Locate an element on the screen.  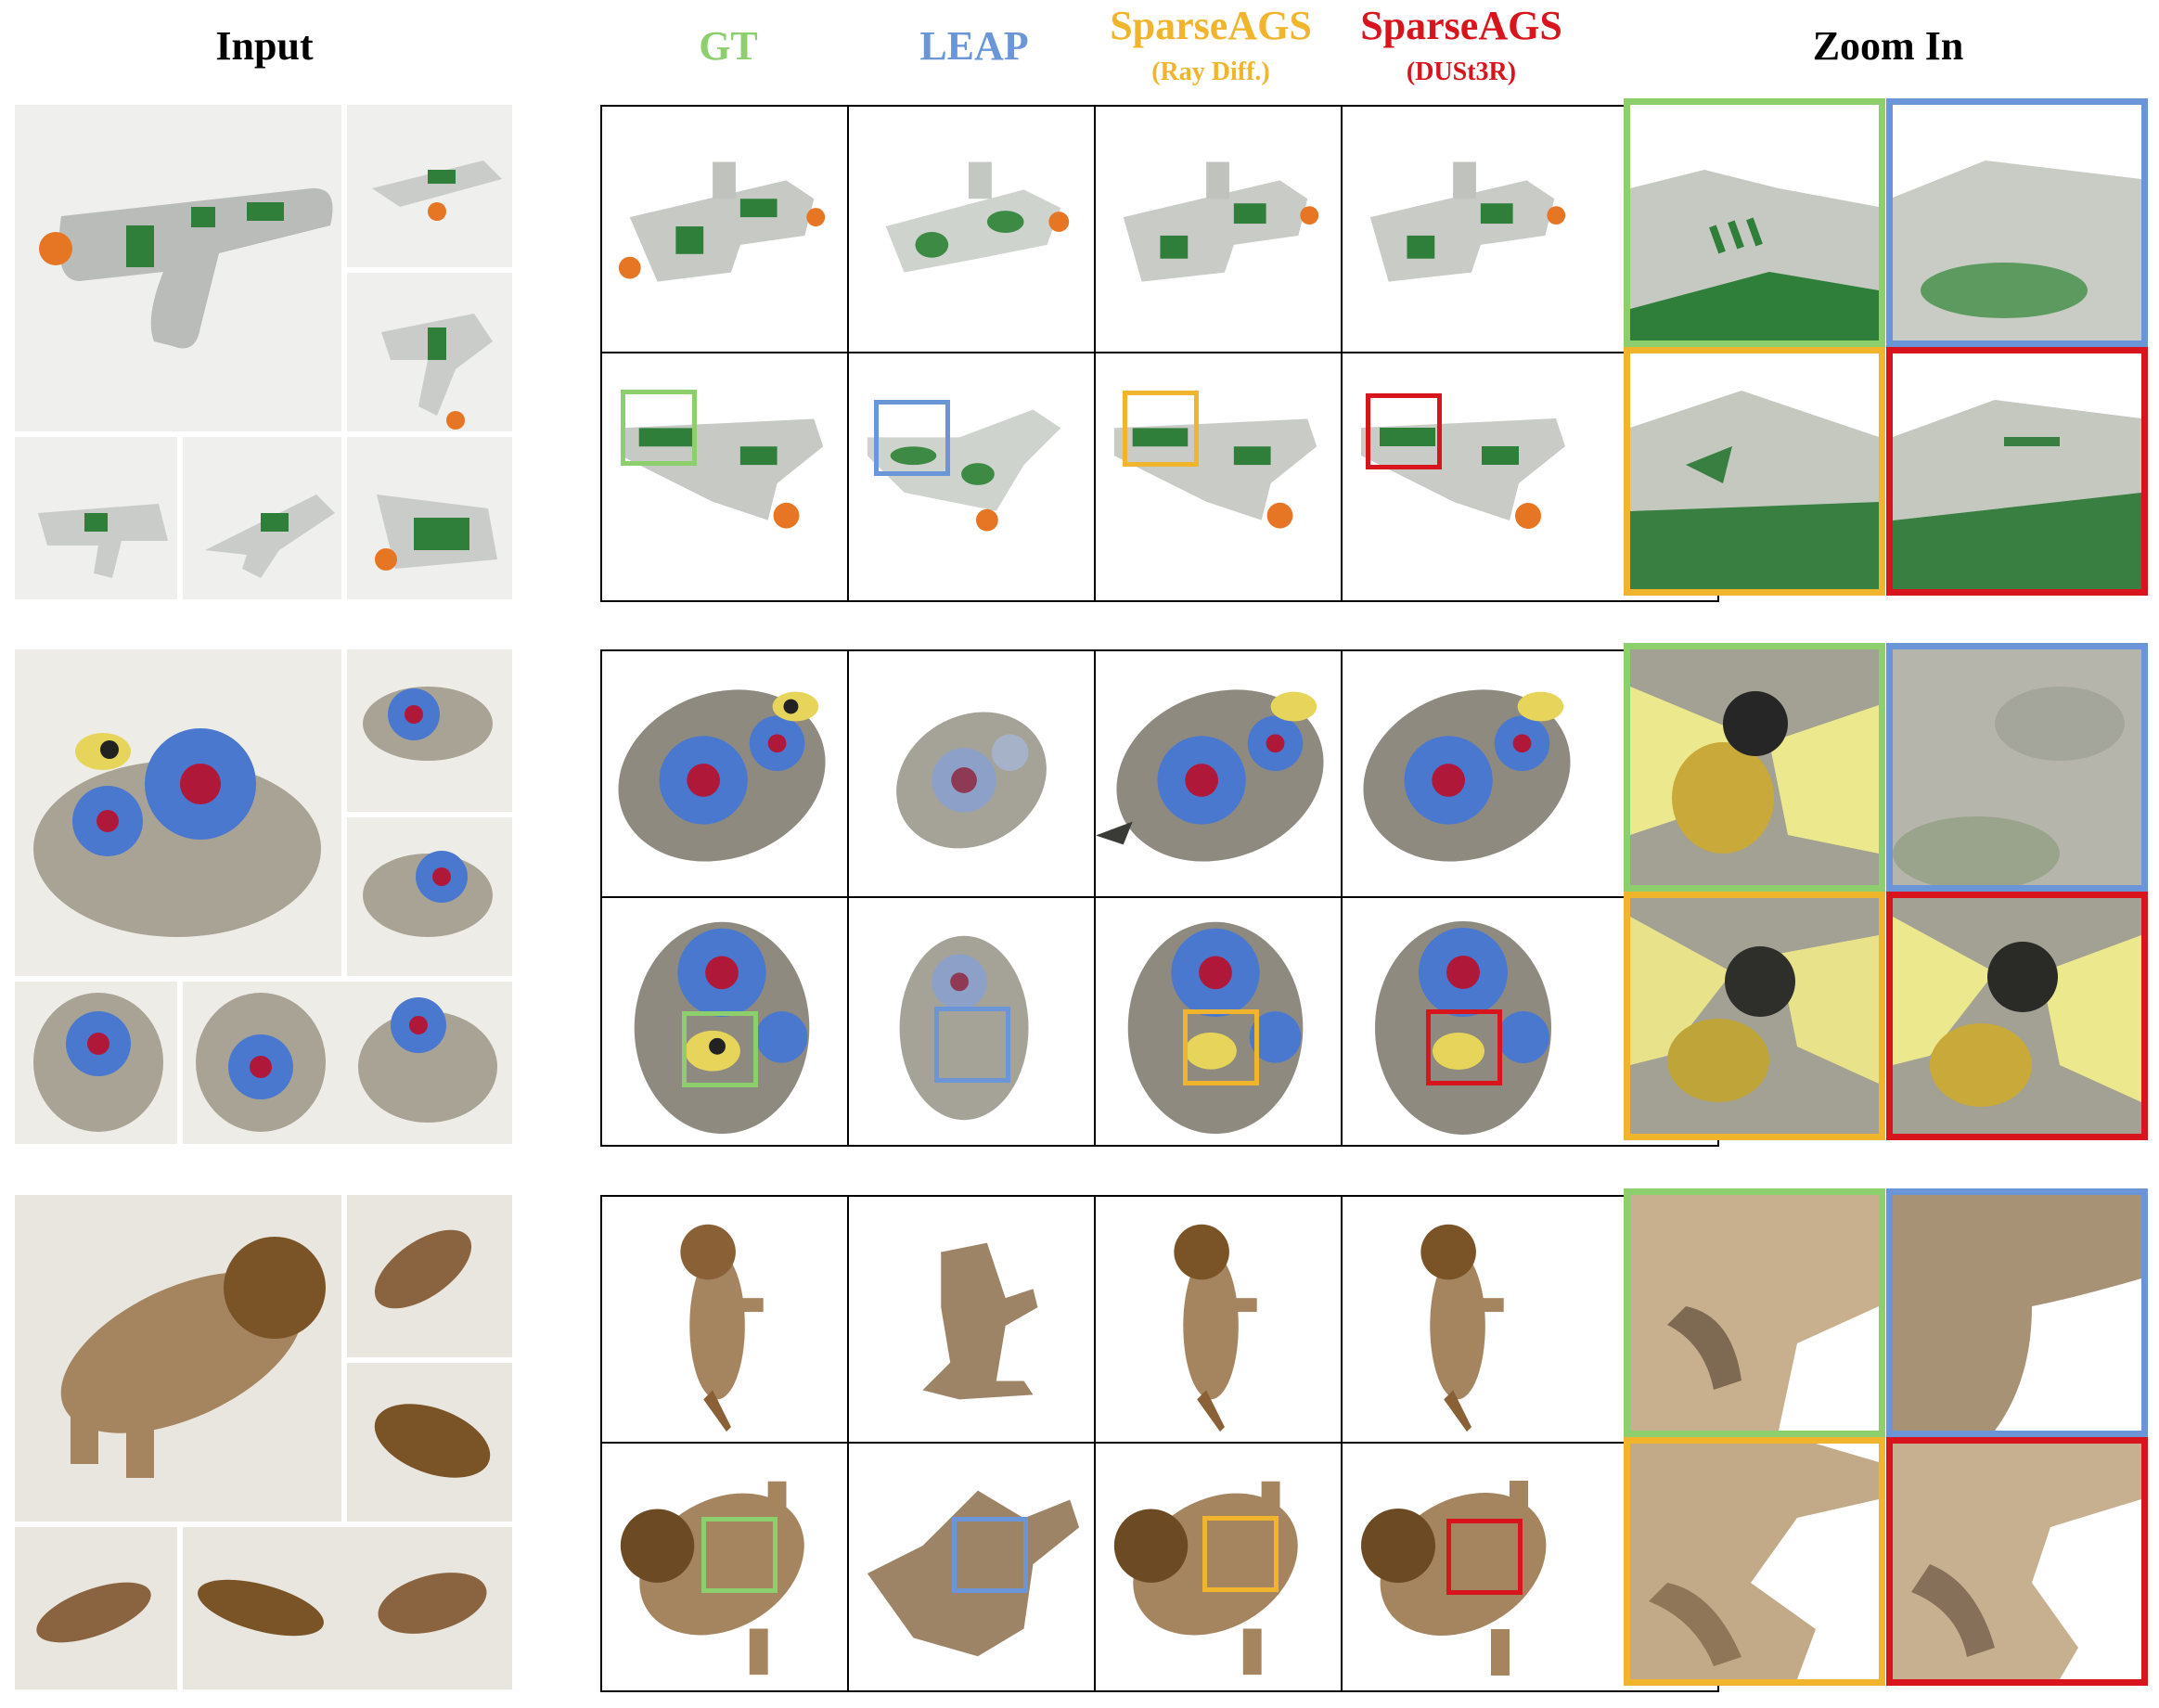
gun-leap-view2 is located at coordinates (973, 477).